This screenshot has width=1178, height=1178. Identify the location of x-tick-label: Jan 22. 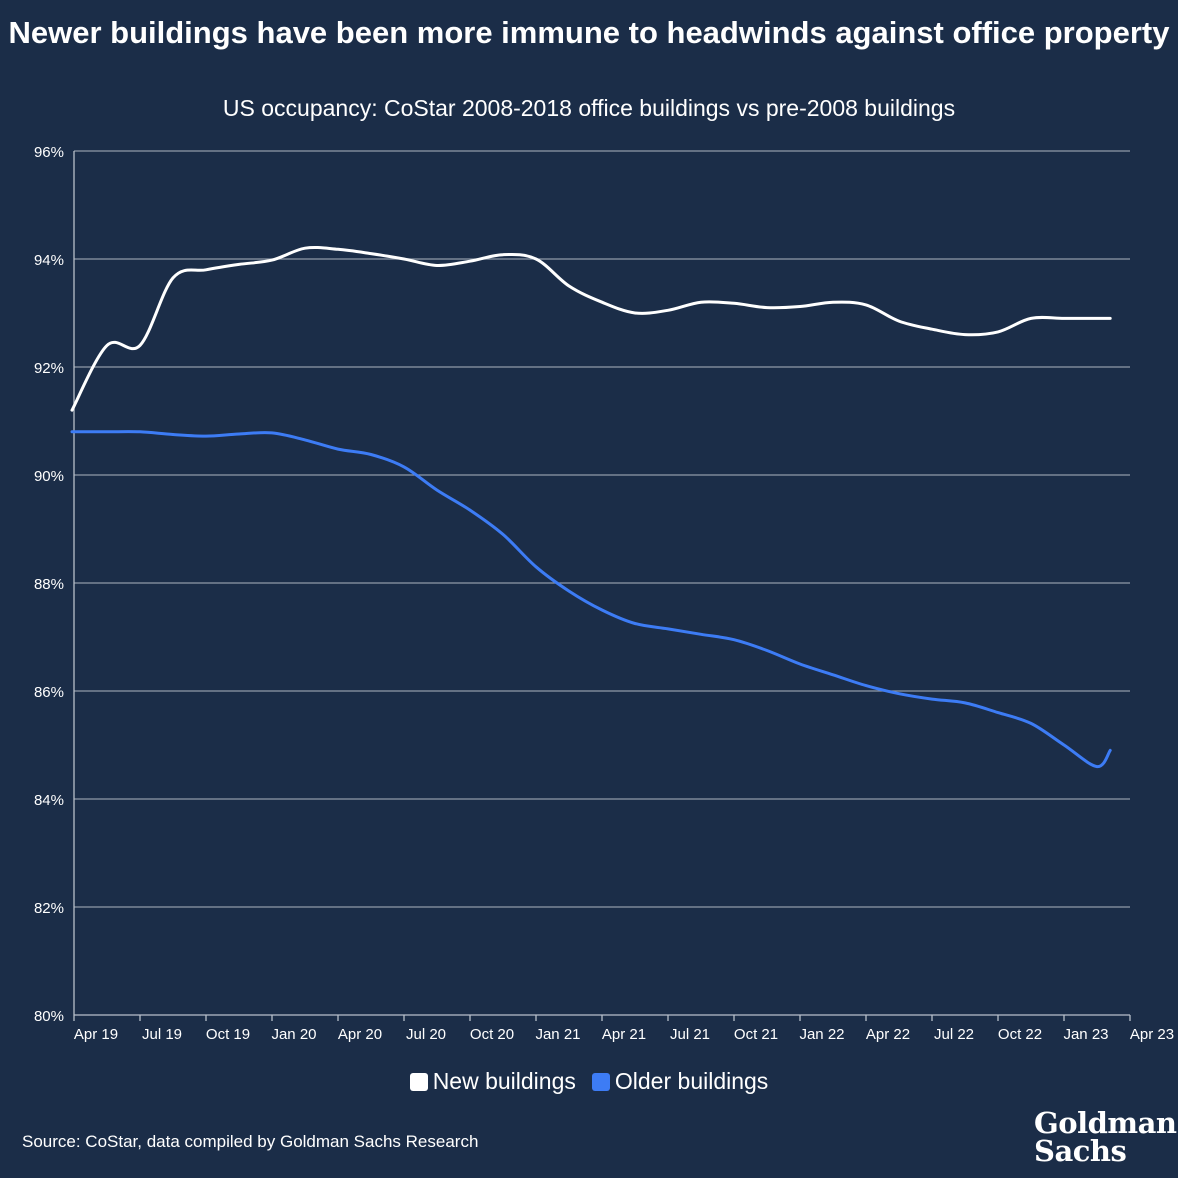
(821, 1034).